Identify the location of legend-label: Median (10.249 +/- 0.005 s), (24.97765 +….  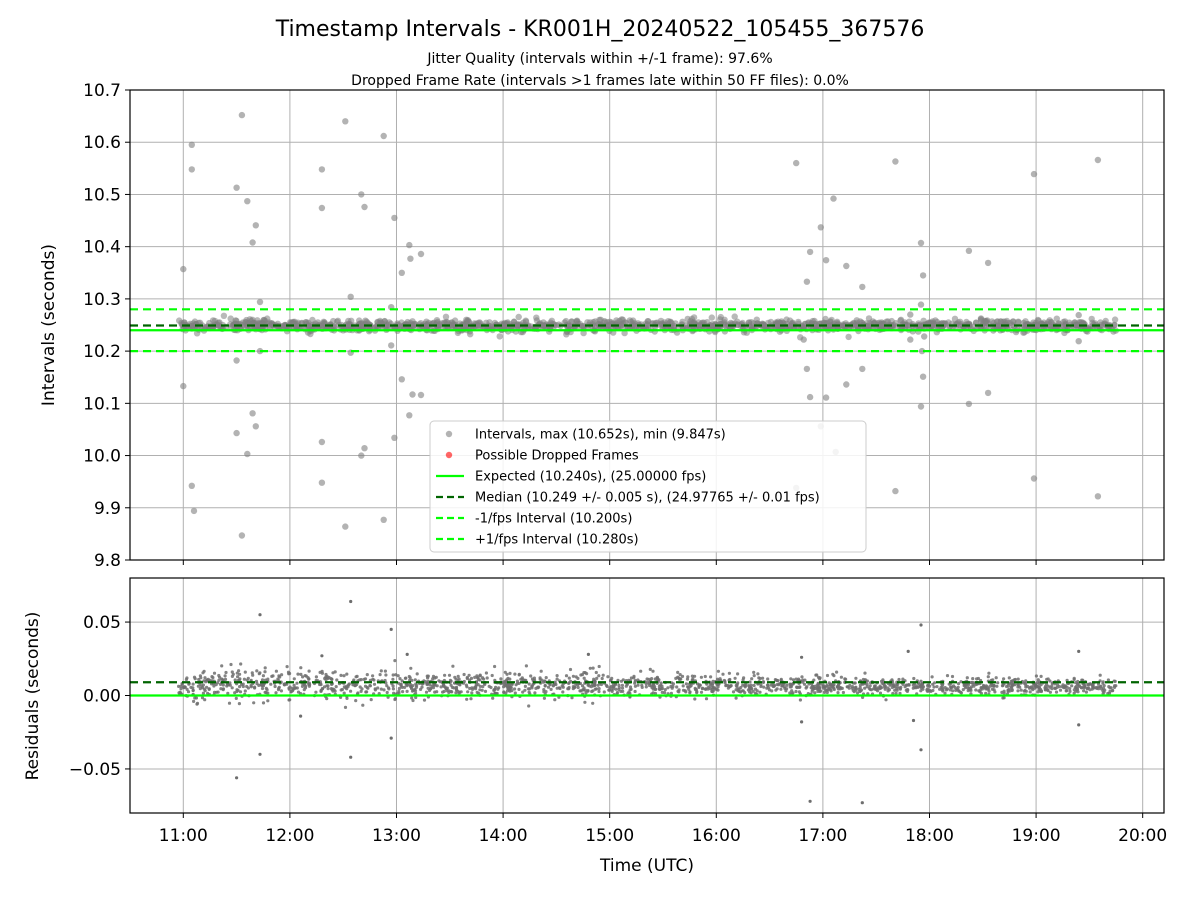
(647, 498).